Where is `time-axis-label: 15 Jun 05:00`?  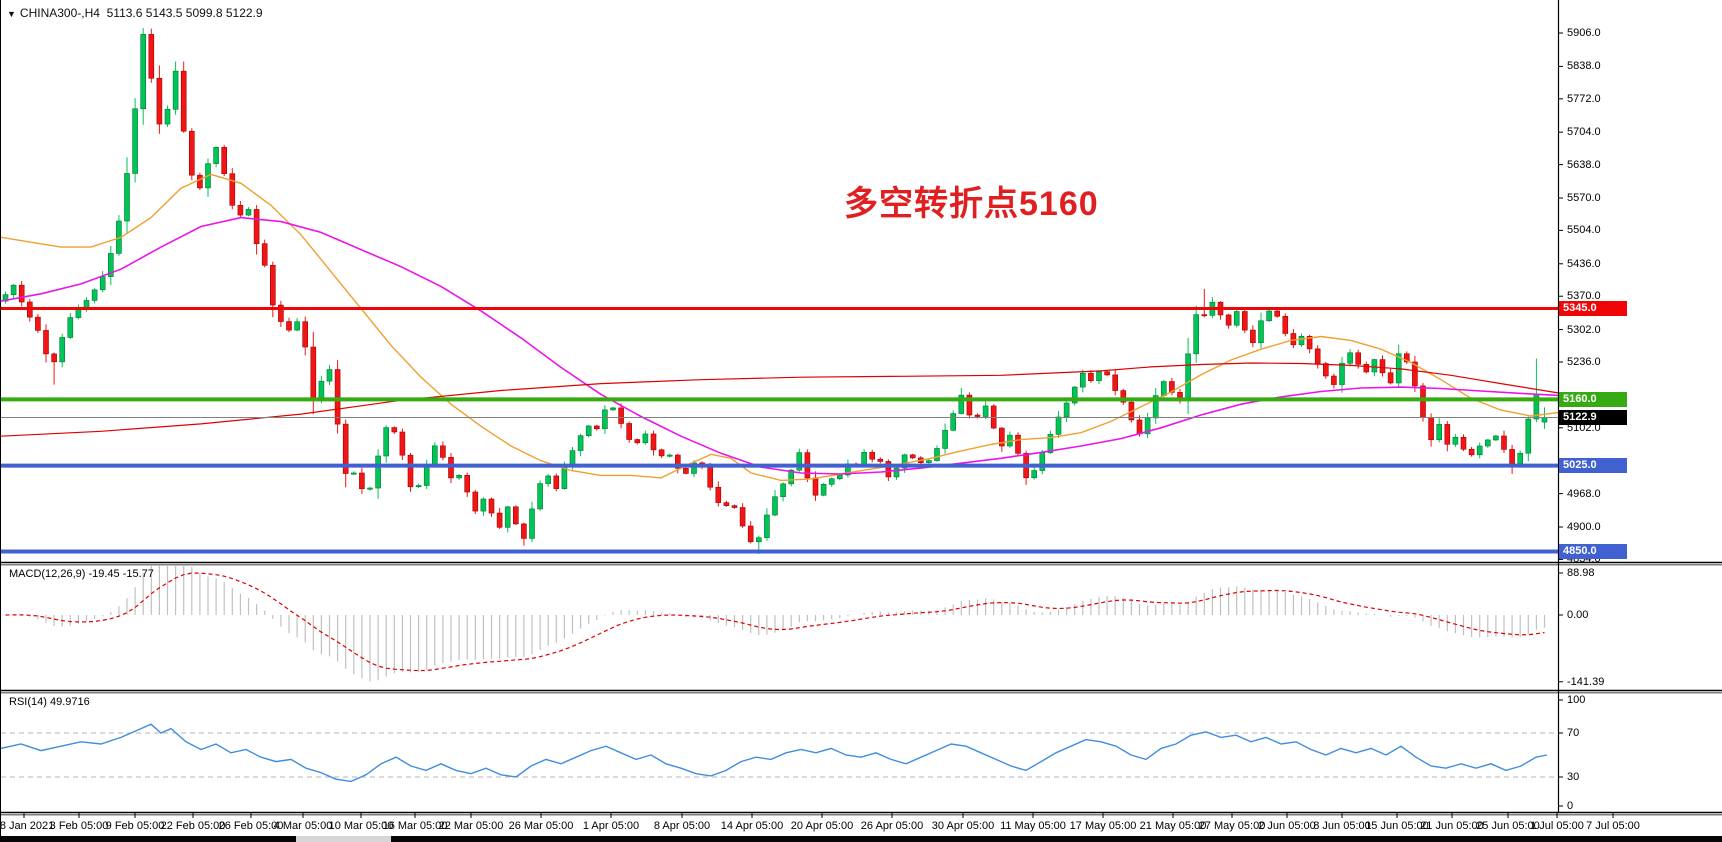 time-axis-label: 15 Jun 05:00 is located at coordinates (1397, 826).